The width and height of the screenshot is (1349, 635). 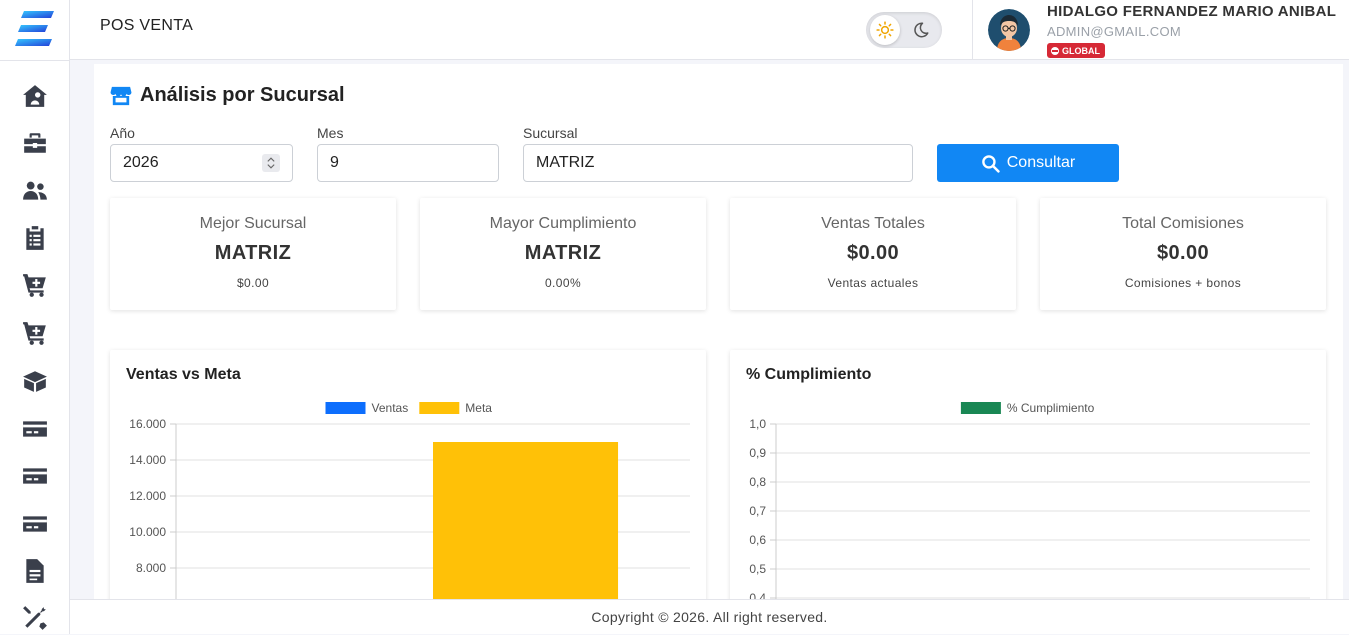 I want to click on legend-label: Ventas, so click(x=390, y=408).